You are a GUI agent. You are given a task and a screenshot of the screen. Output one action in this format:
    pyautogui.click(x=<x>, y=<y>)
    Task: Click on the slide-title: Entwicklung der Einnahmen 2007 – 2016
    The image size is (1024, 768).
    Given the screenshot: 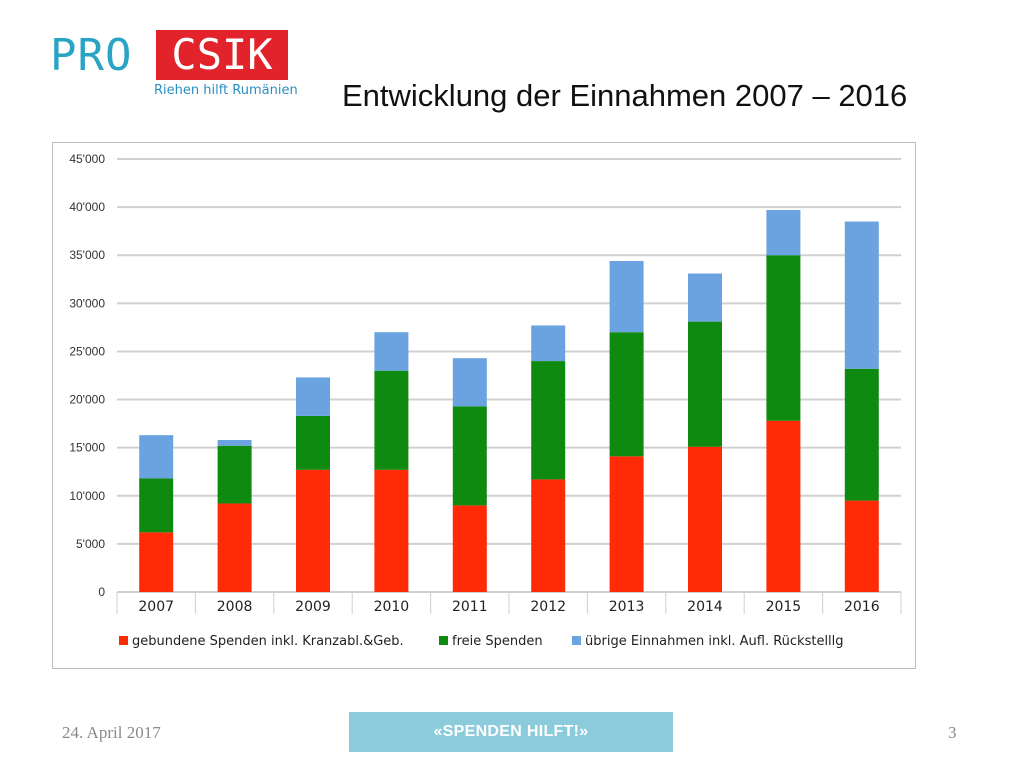 What is the action you would take?
    pyautogui.click(x=625, y=95)
    